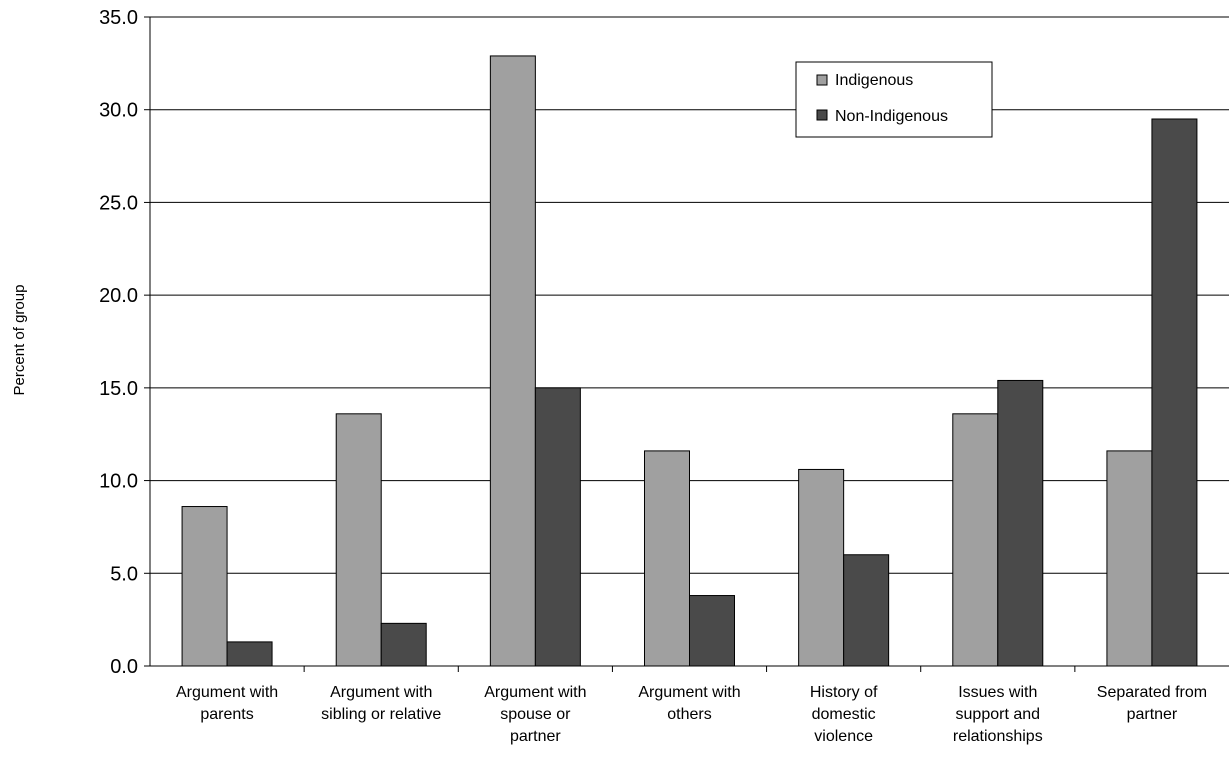  I want to click on y-tick-label: 25.0, so click(118, 203).